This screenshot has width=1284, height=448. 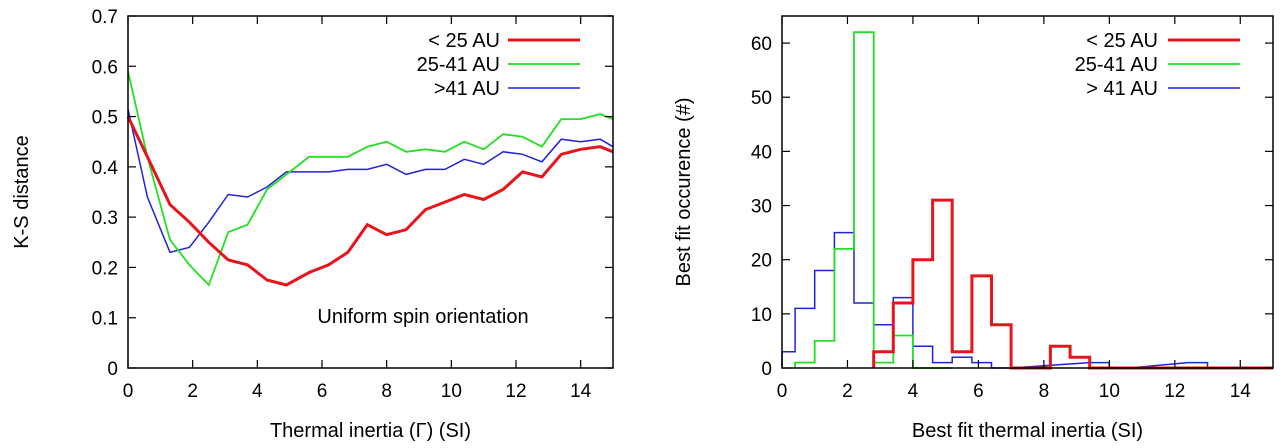 What do you see at coordinates (761, 207) in the screenshot?
I see `right-y-tick-label: 30` at bounding box center [761, 207].